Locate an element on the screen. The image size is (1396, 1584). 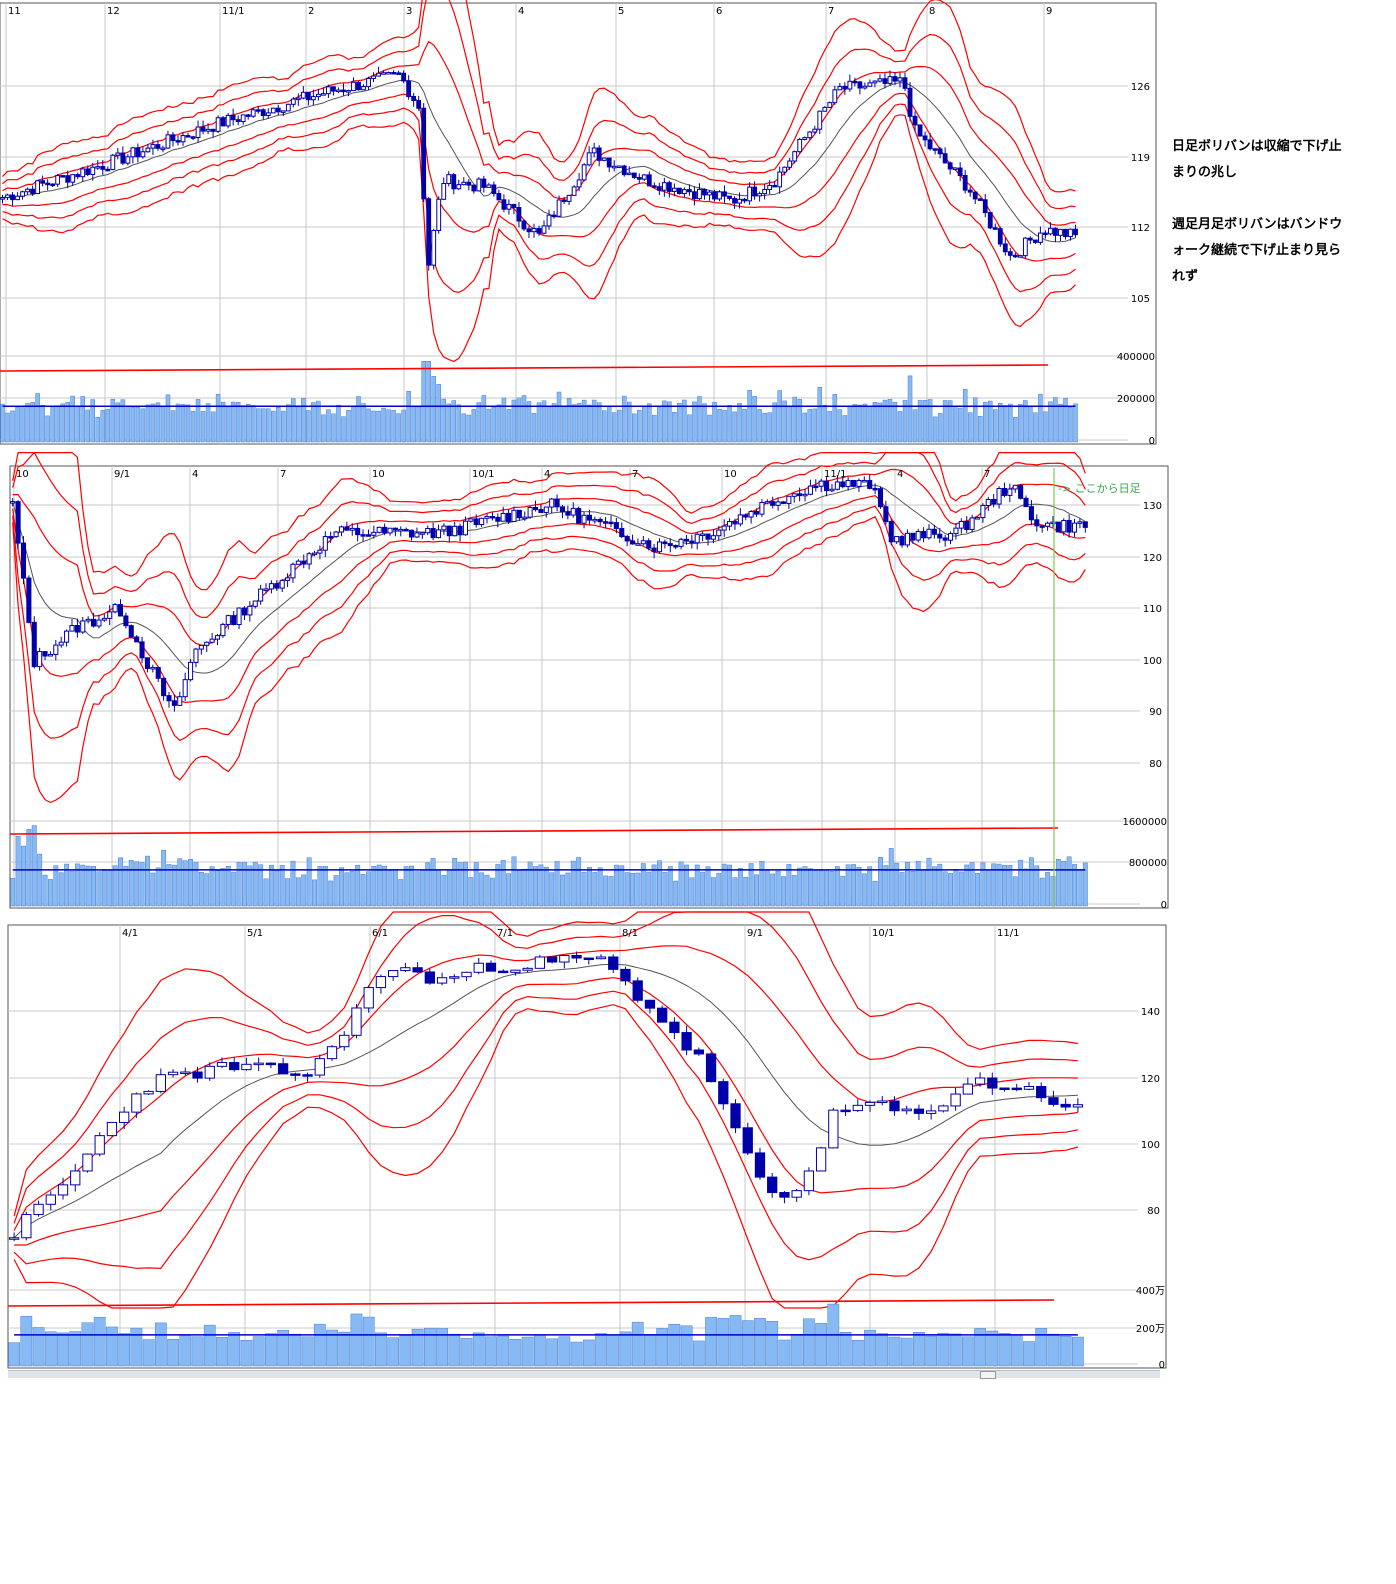
x-tick-label: 5 is located at coordinates (621, 11).